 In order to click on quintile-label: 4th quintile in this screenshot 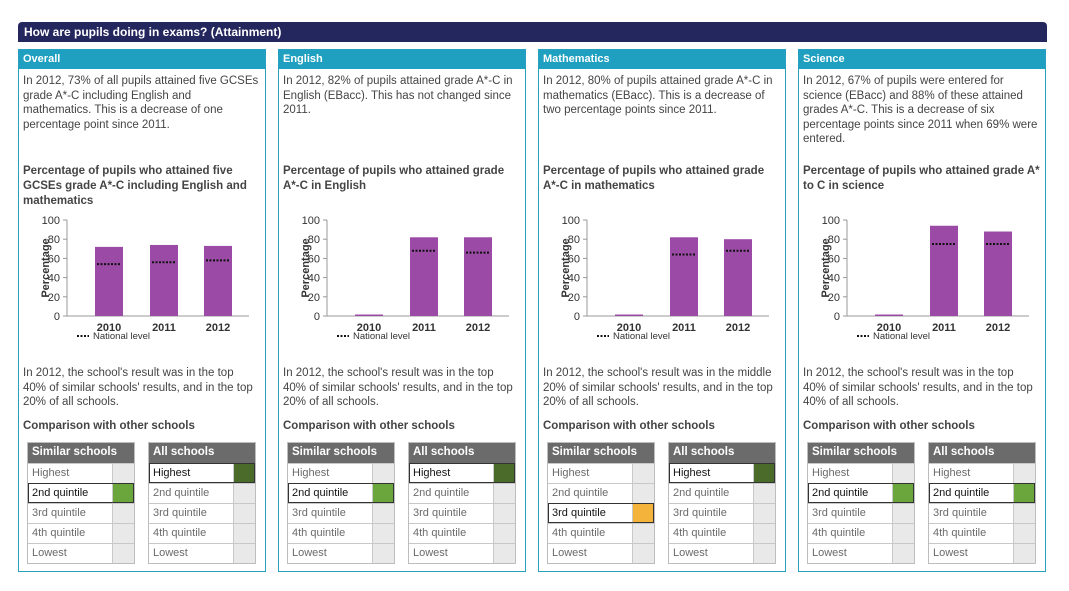, I will do `click(839, 533)`.